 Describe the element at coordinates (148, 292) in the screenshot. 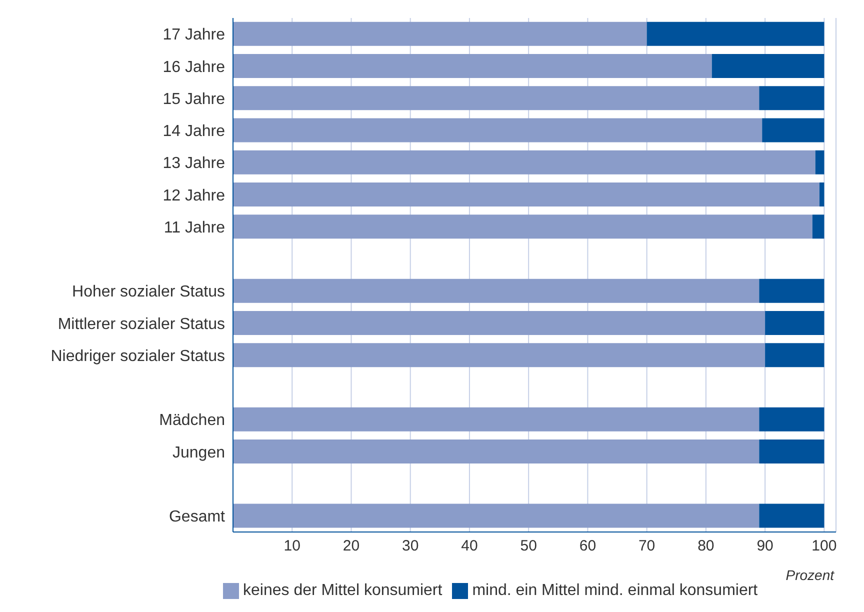

I see `y-tick-label: Hoher sozialer Status` at that location.